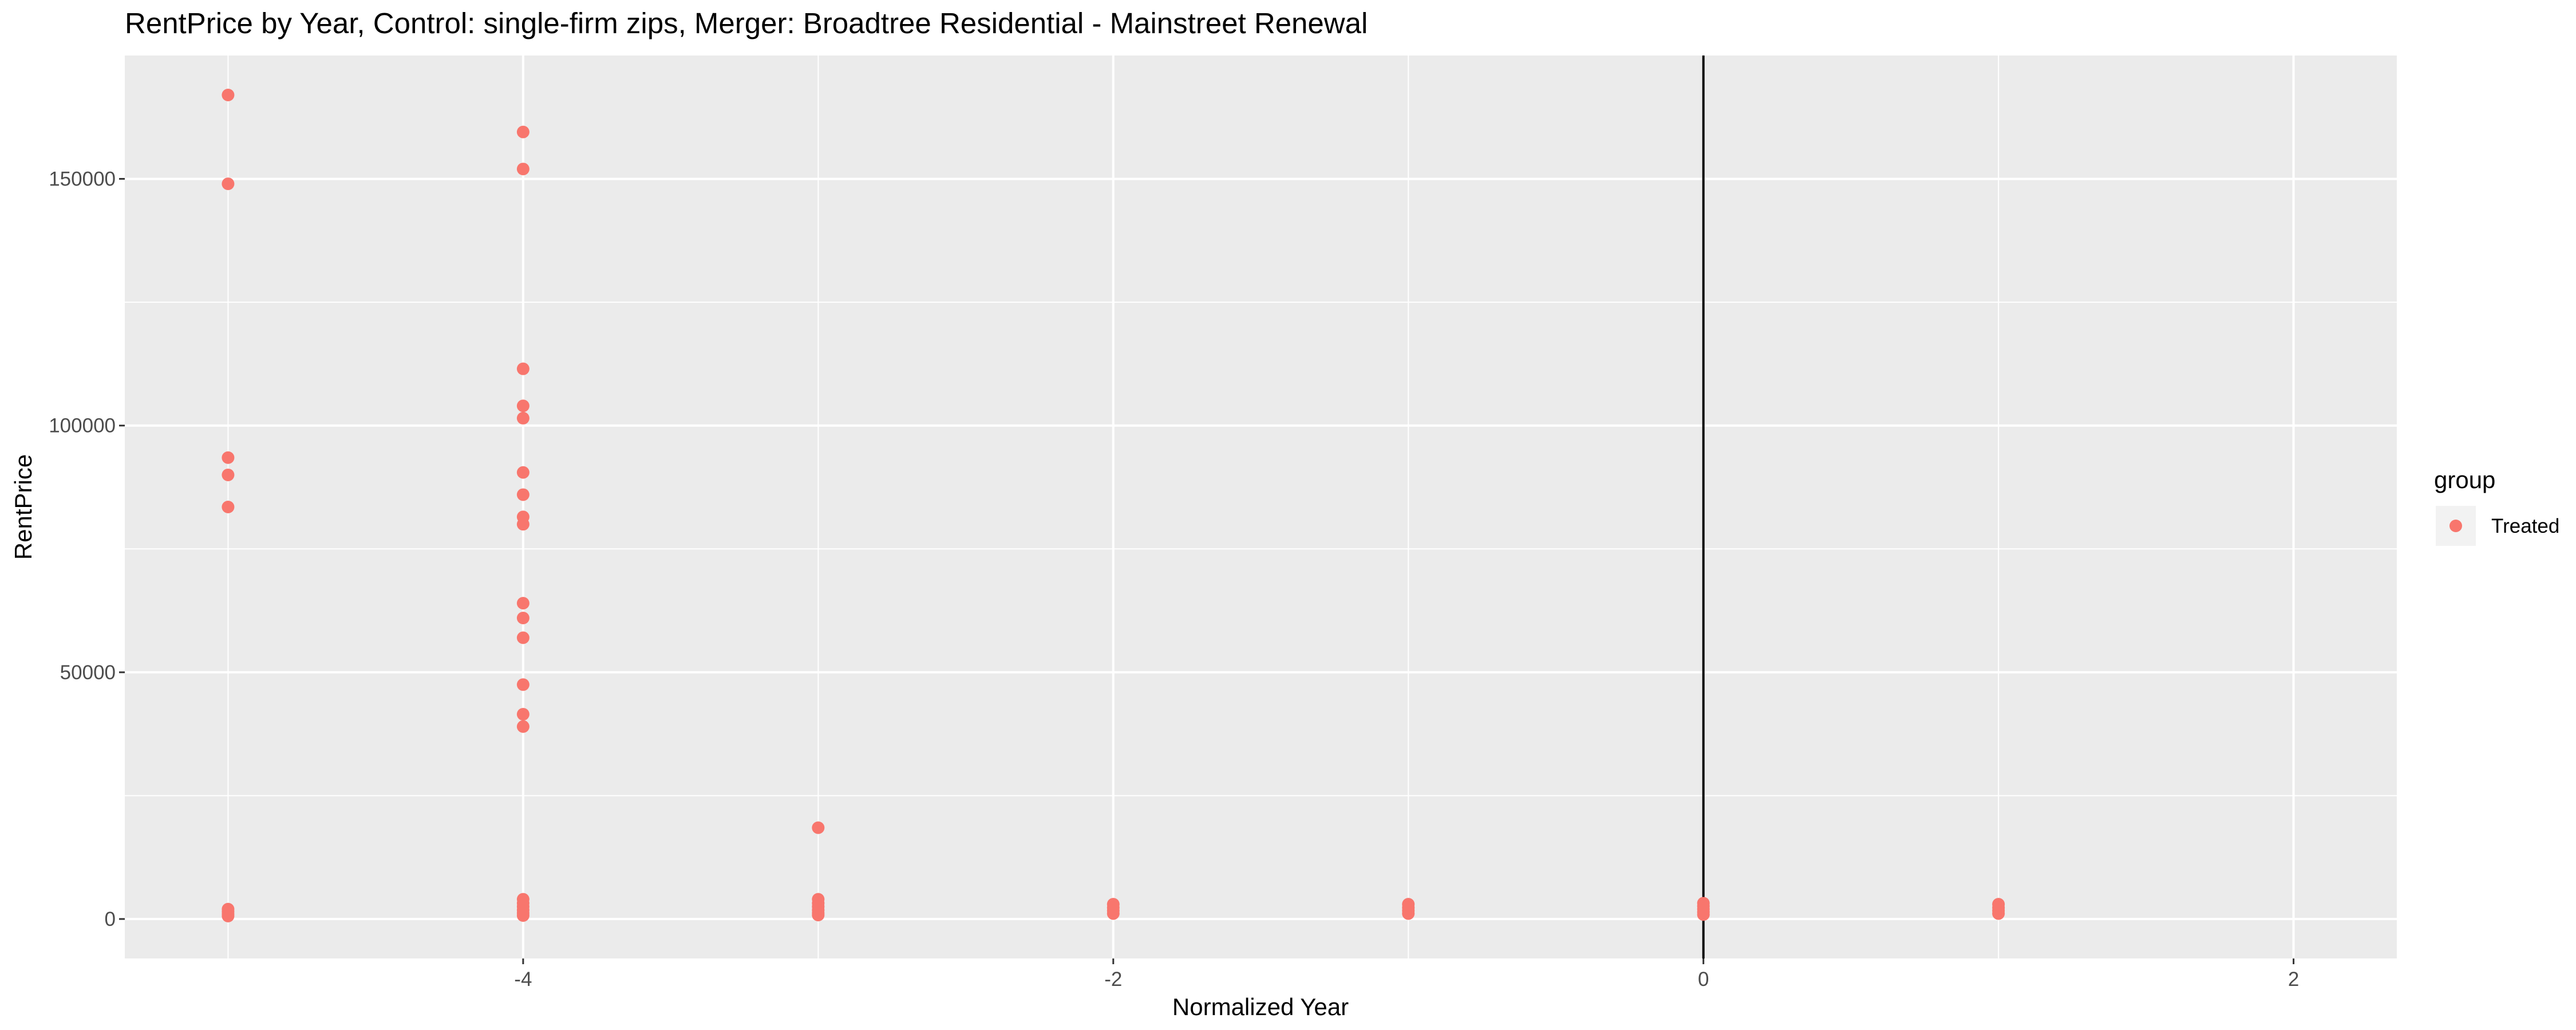 The height and width of the screenshot is (1030, 2576). What do you see at coordinates (2496, 506) in the screenshot?
I see `legend: group Treated` at bounding box center [2496, 506].